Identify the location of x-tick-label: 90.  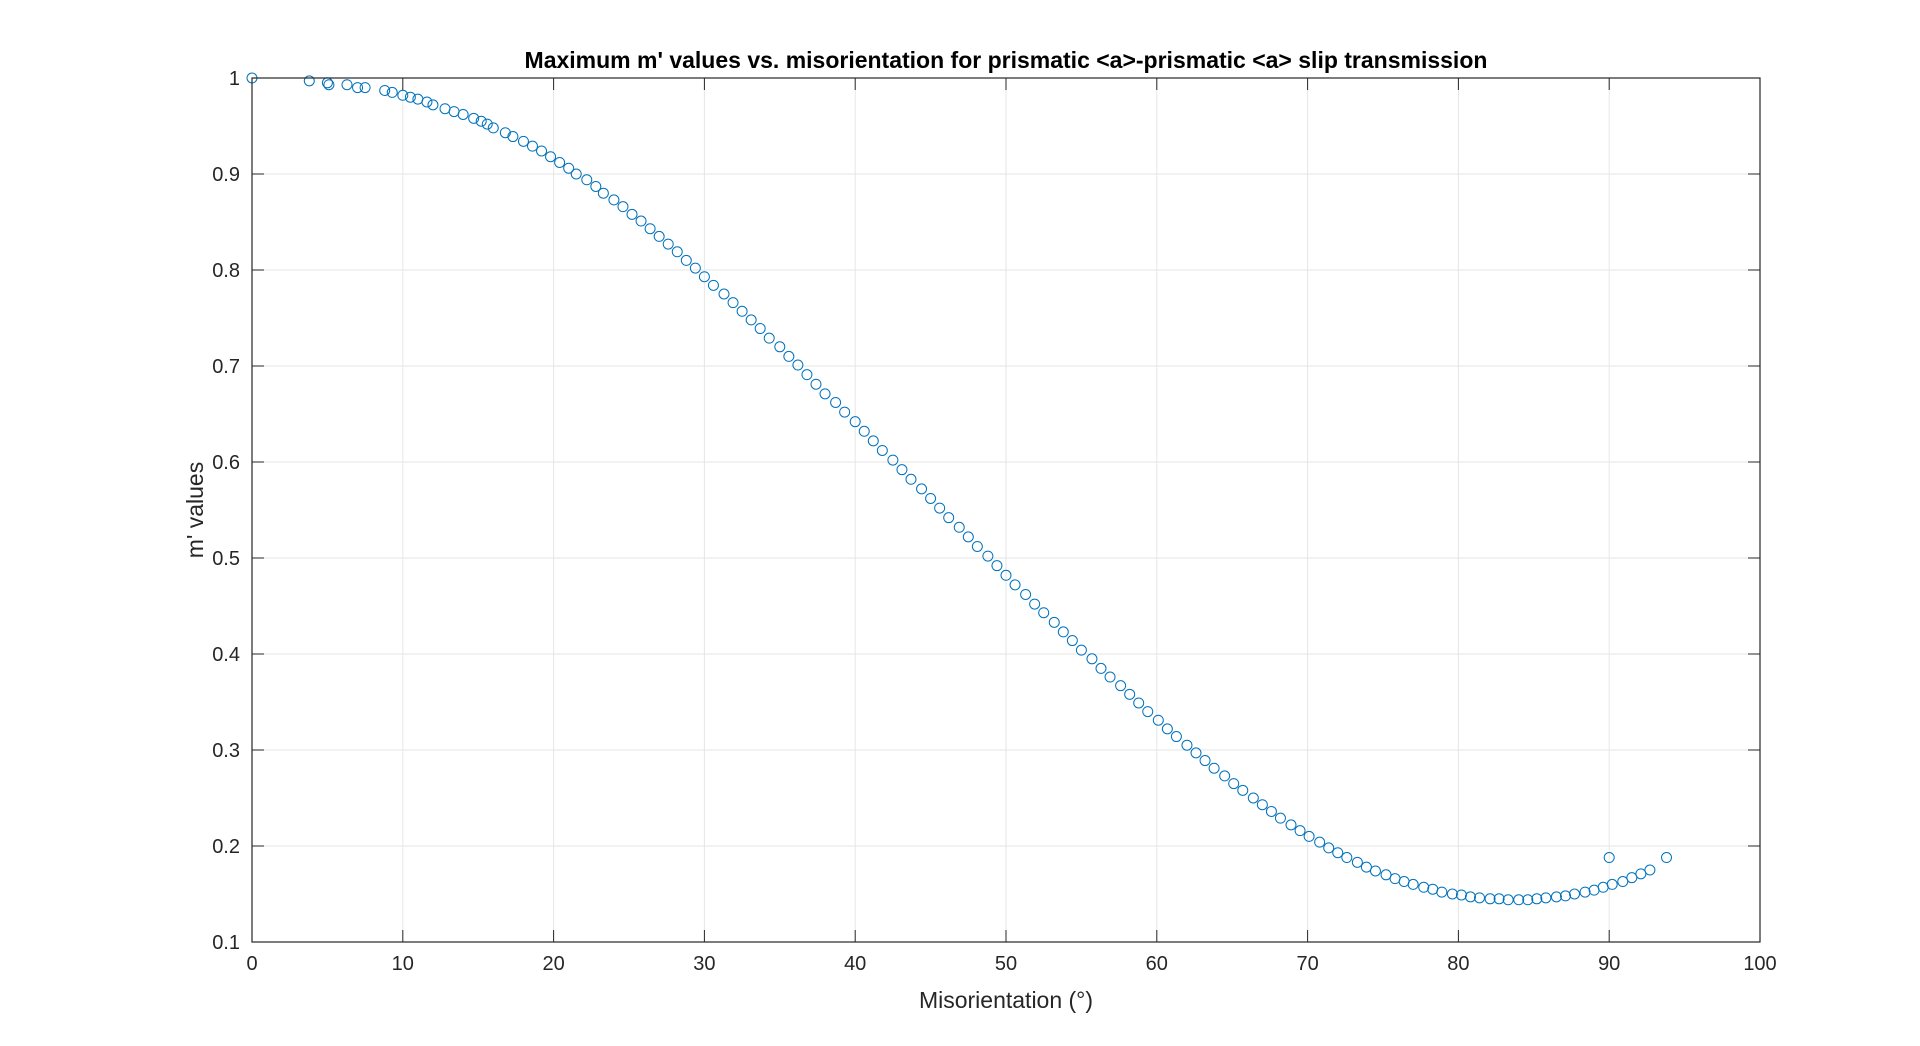
(1609, 964).